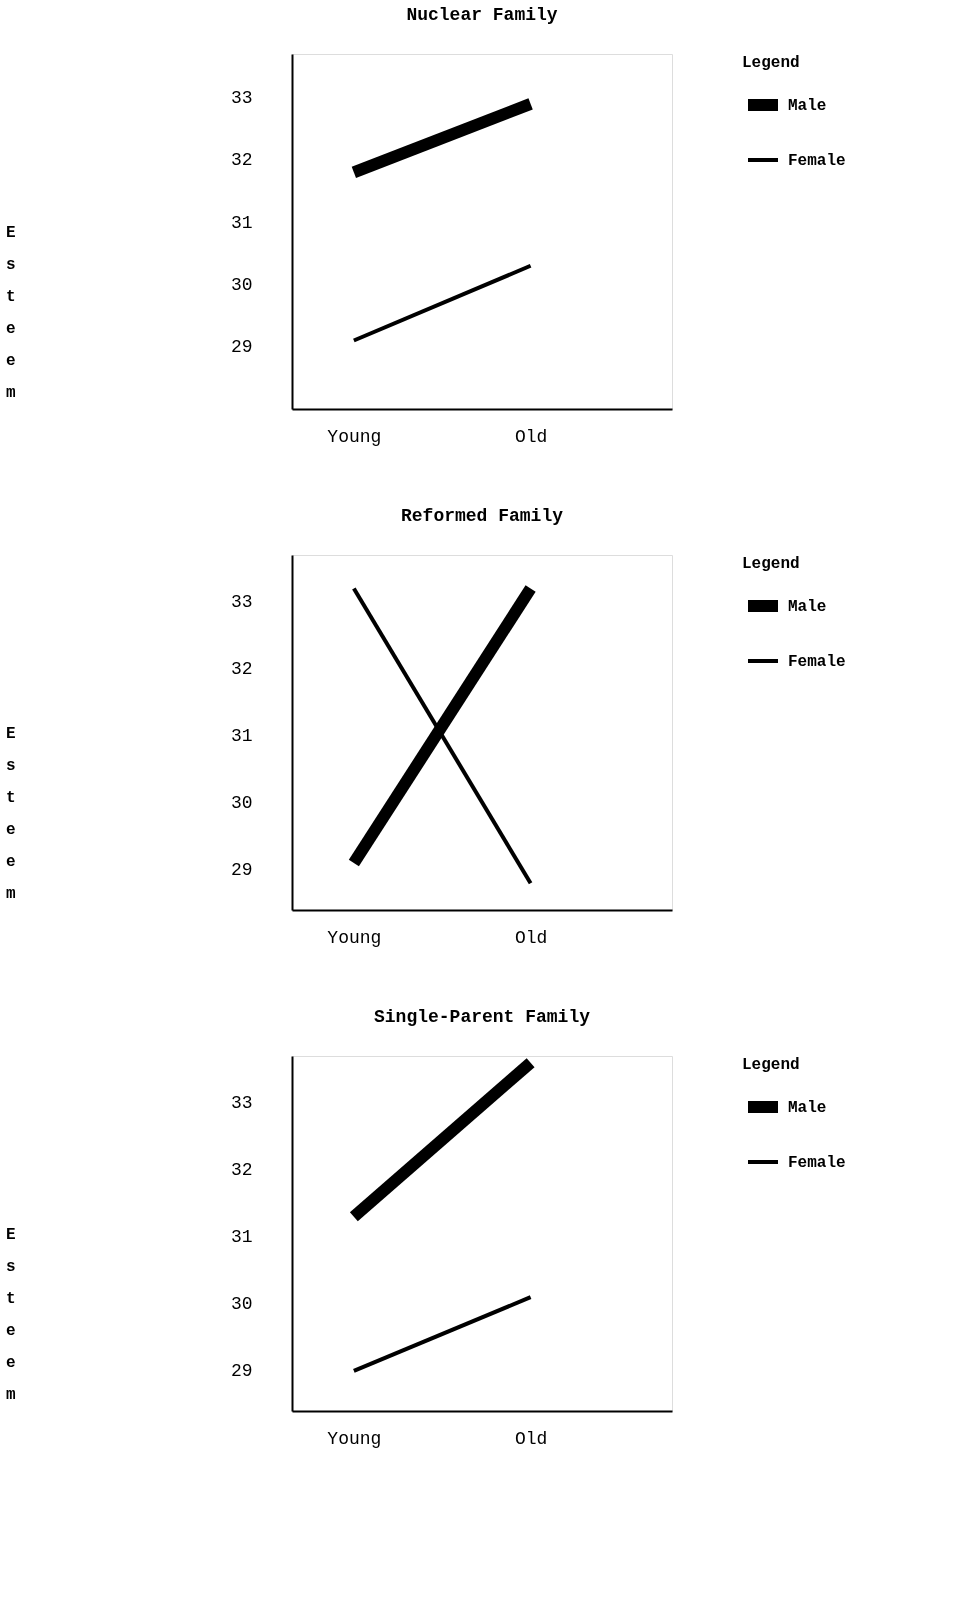  Describe the element at coordinates (482, 15) in the screenshot. I see `chart-title: Nuclear Family` at that location.